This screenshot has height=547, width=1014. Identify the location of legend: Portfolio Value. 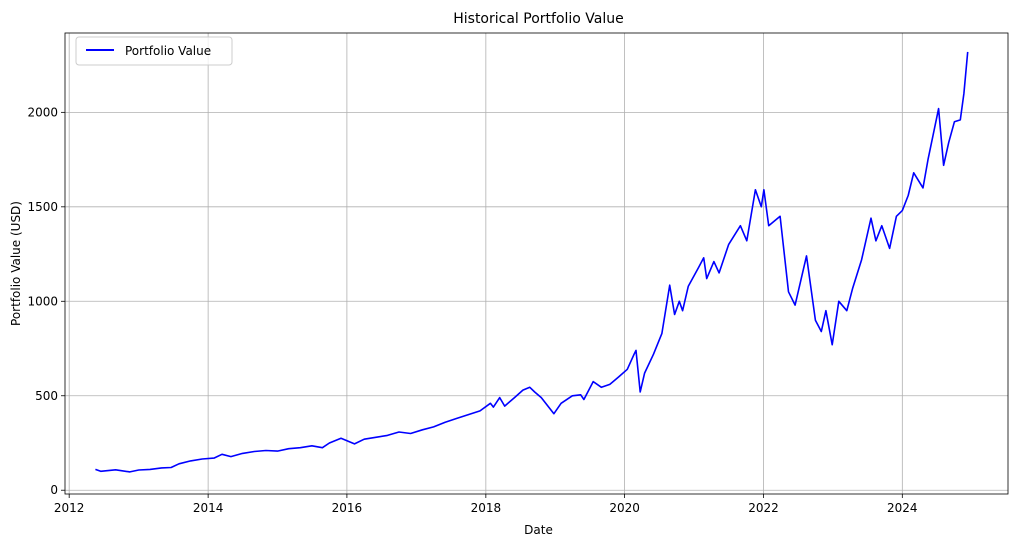
(154, 51).